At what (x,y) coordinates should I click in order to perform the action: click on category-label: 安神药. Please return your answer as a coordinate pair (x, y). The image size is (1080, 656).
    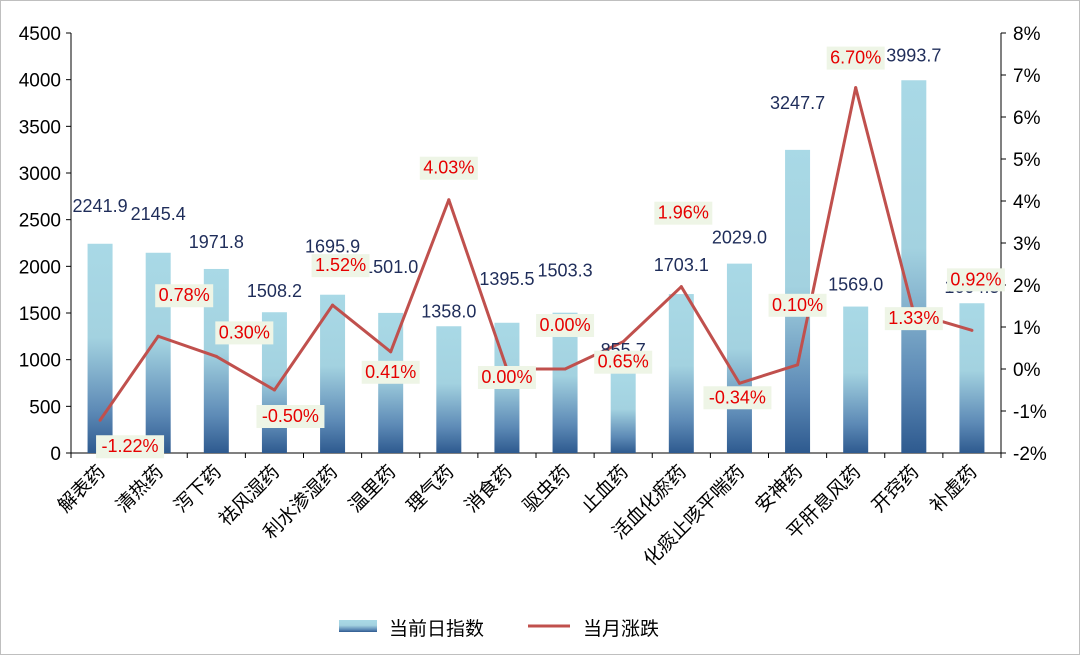
    Looking at the image, I should click on (779, 489).